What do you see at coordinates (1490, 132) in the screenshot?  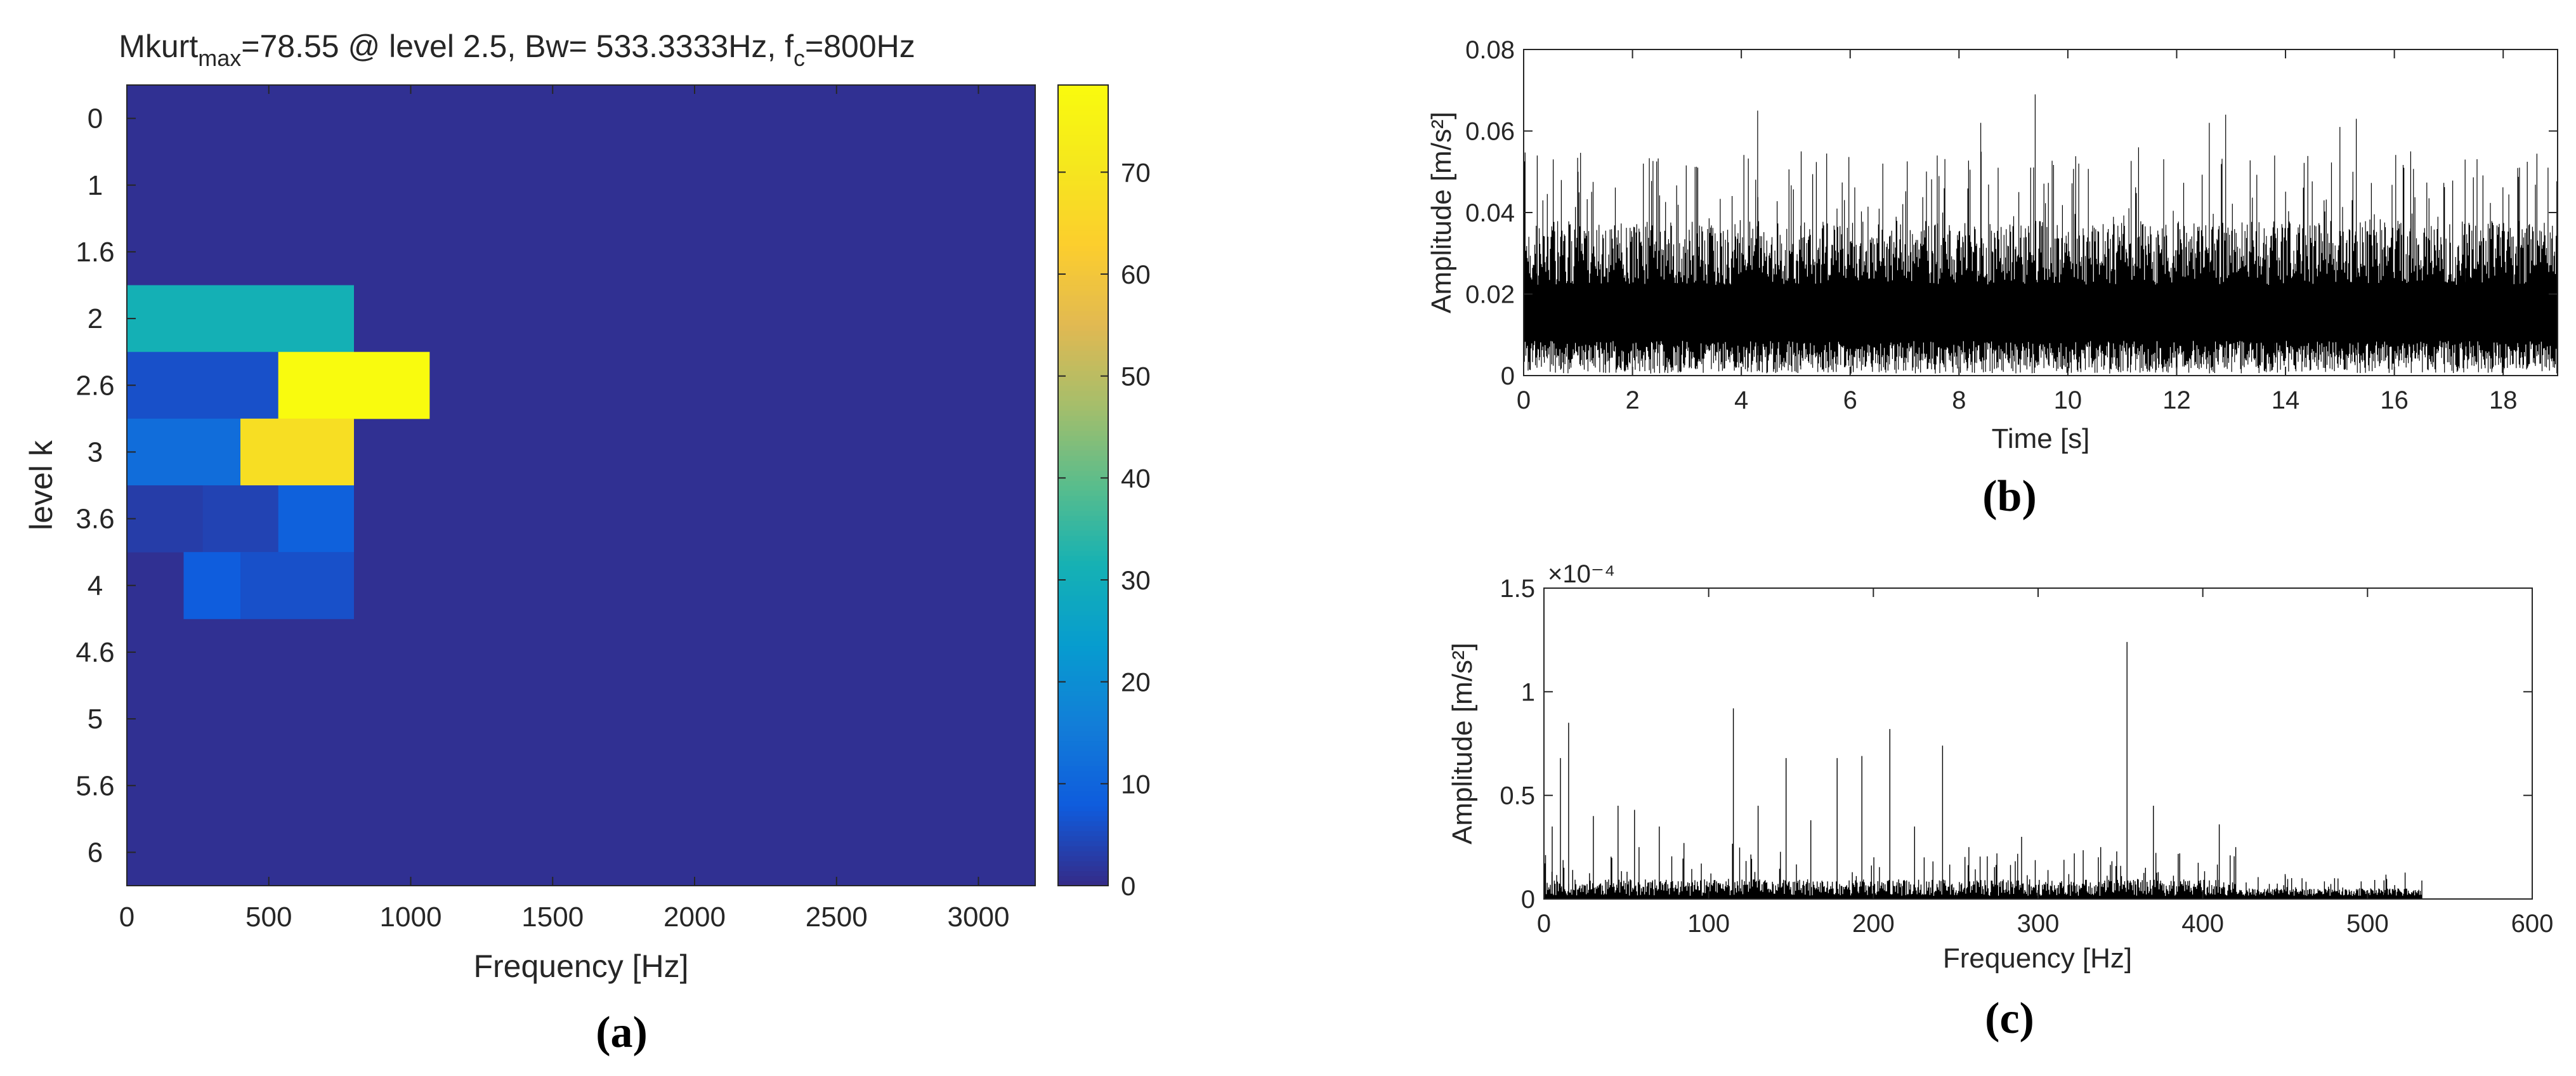 I see `y-tick-label: 0.06` at bounding box center [1490, 132].